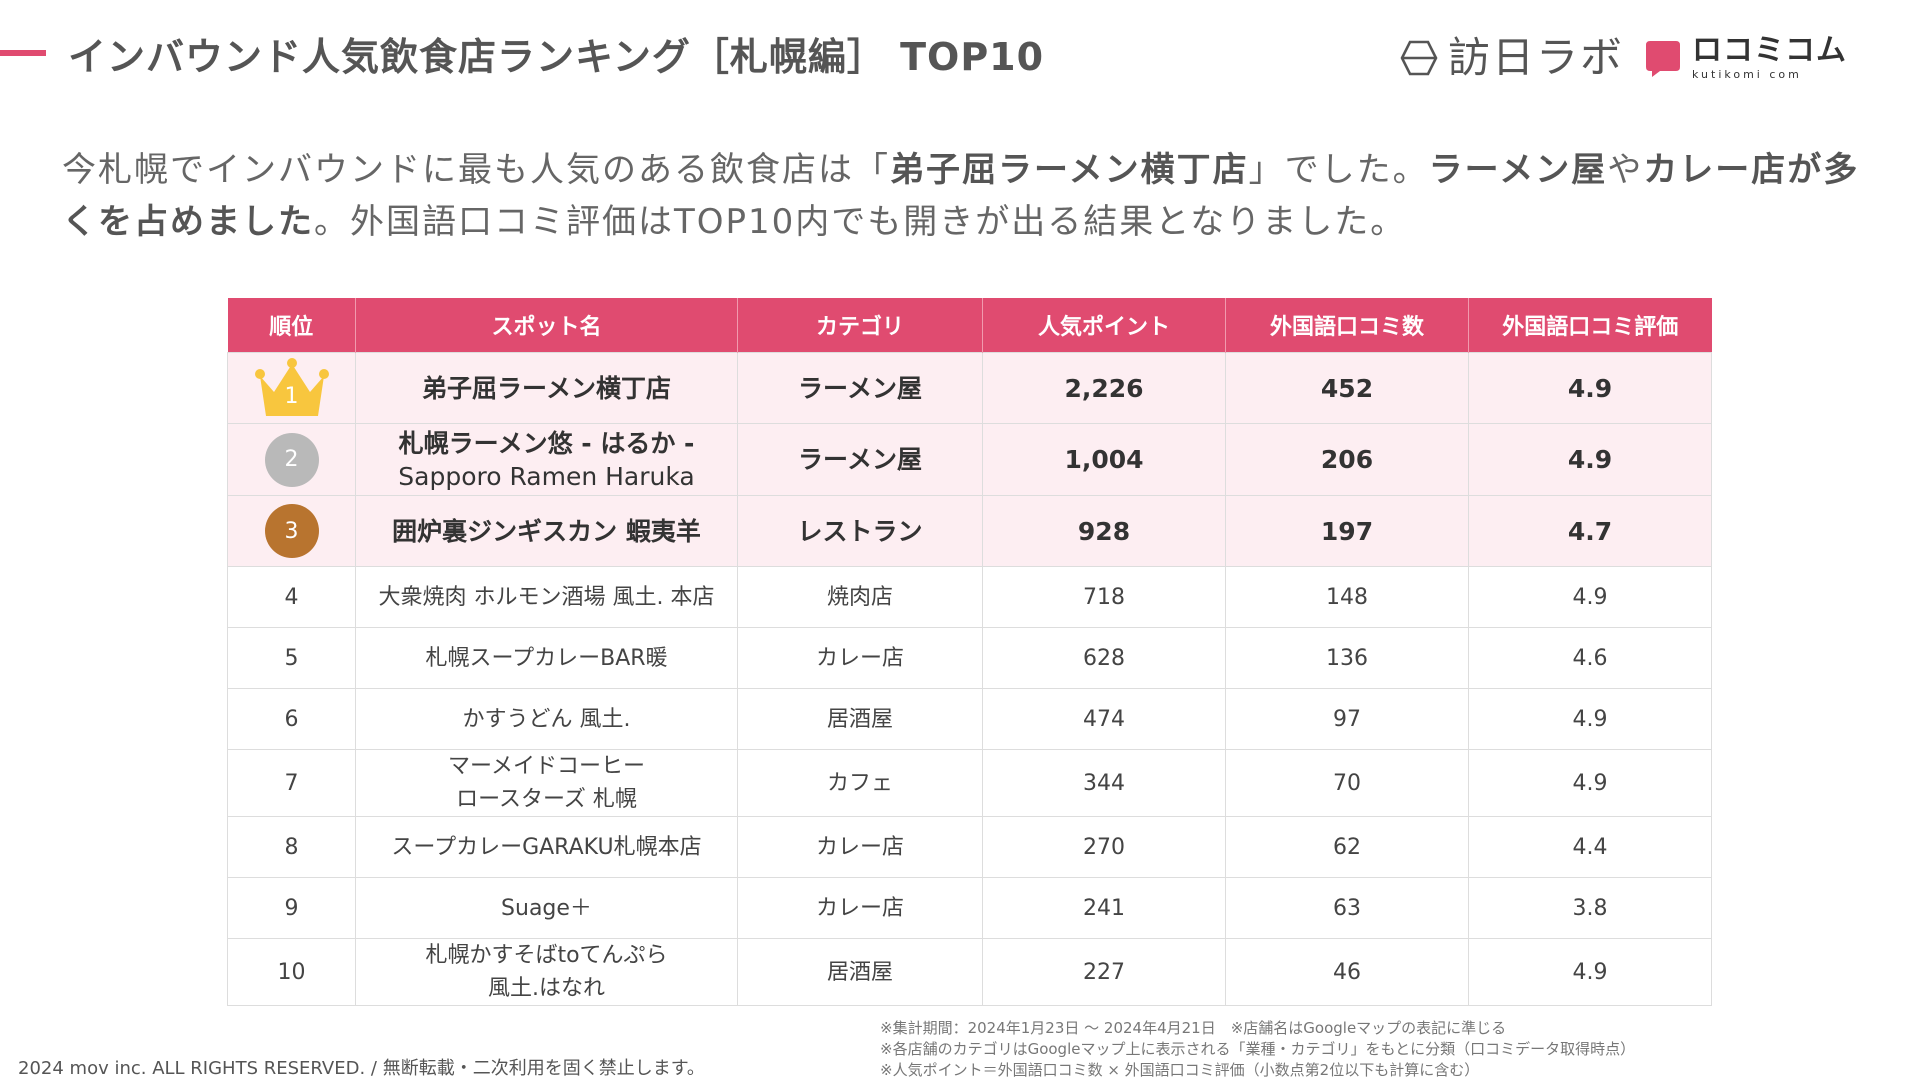 This screenshot has width=1919, height=1081. I want to click on table-row: 6 かすうどん 風土. 居酒屋 474 97 4.9, so click(969, 719).